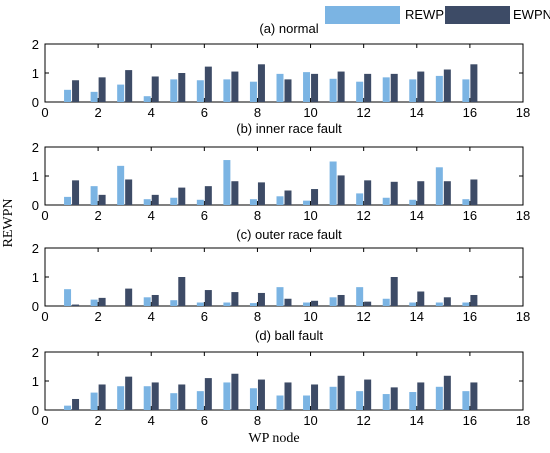 The width and height of the screenshot is (550, 453). What do you see at coordinates (44, 316) in the screenshot?
I see `x-tick-label: 0` at bounding box center [44, 316].